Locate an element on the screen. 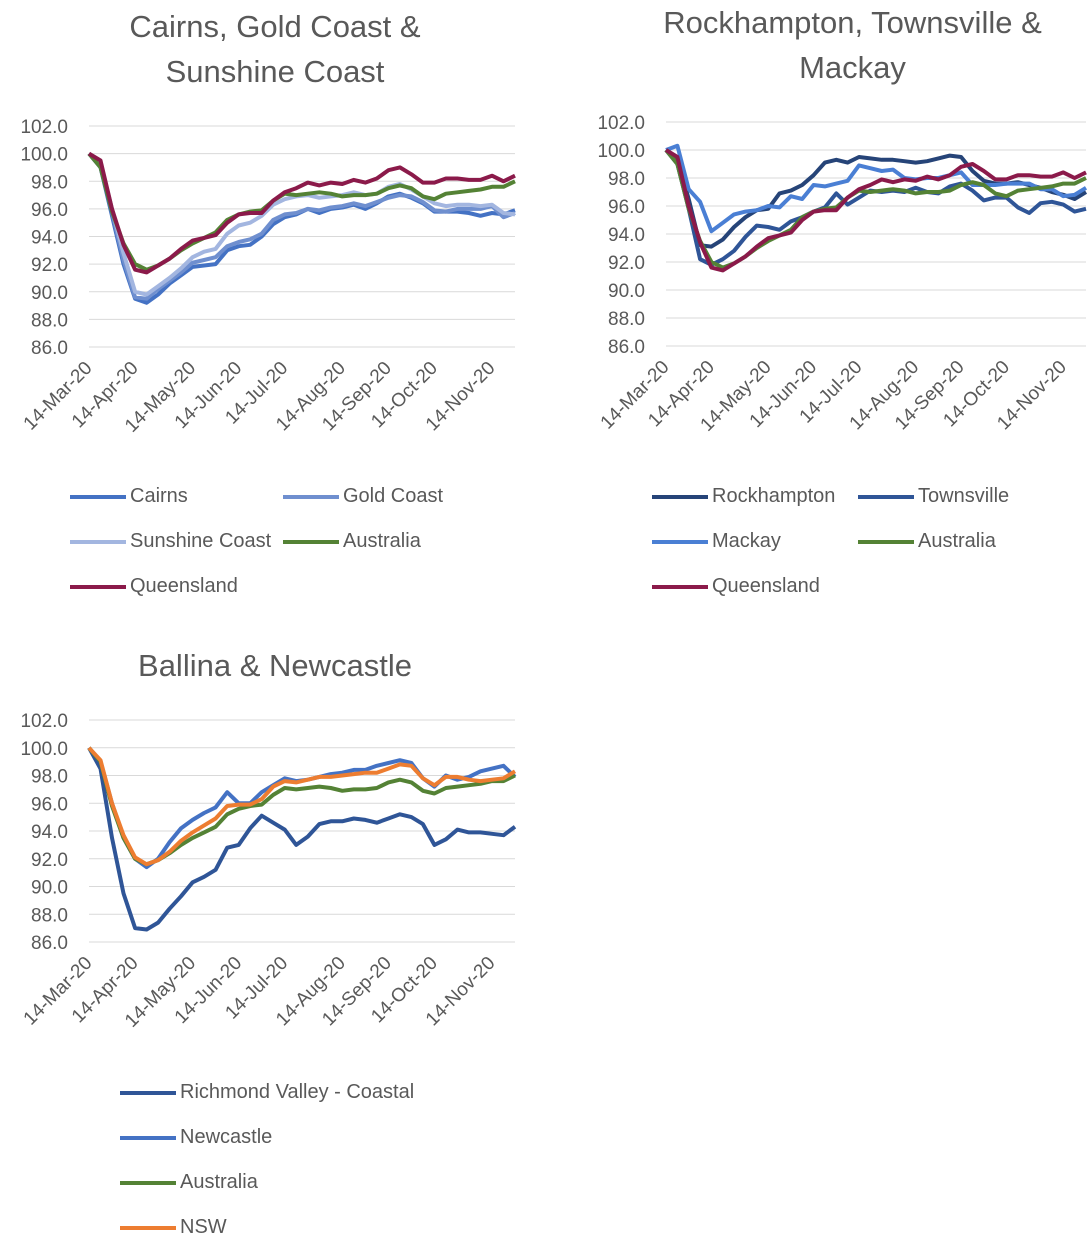 The height and width of the screenshot is (1239, 1088). legend-item: Mackay is located at coordinates (716, 541).